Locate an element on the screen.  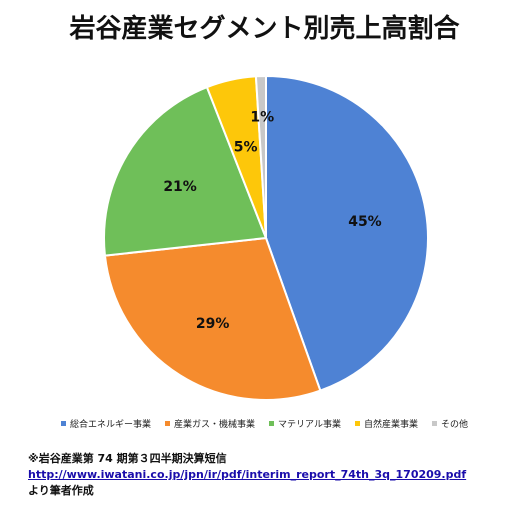
legend-item-4: その他 is located at coordinates (449, 423).